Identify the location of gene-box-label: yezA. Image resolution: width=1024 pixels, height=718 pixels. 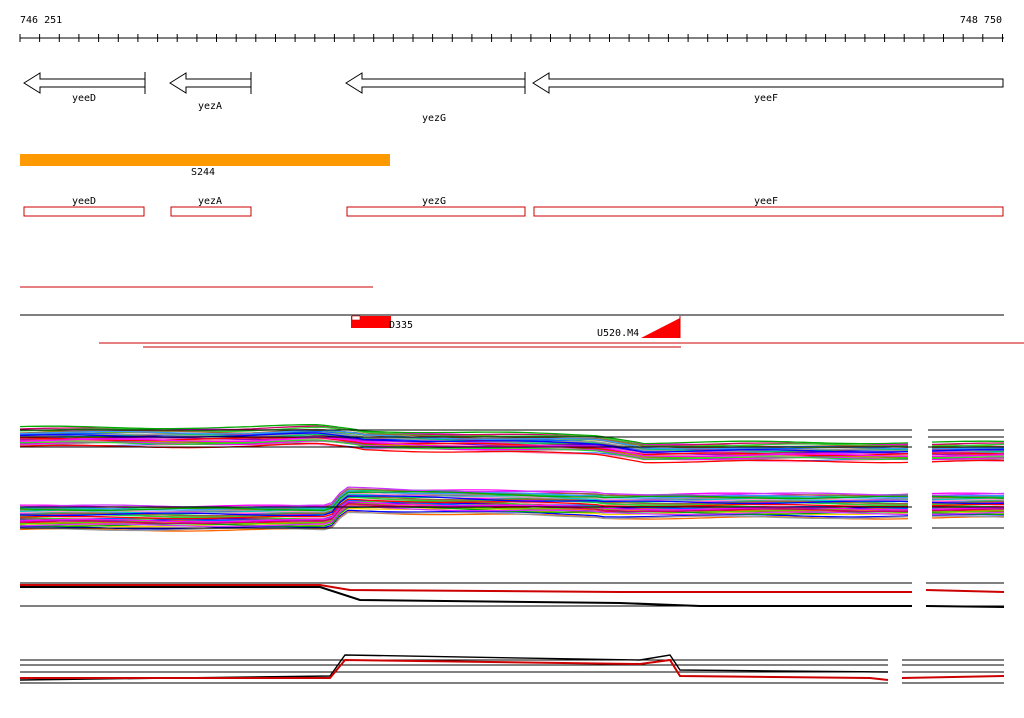
(210, 201).